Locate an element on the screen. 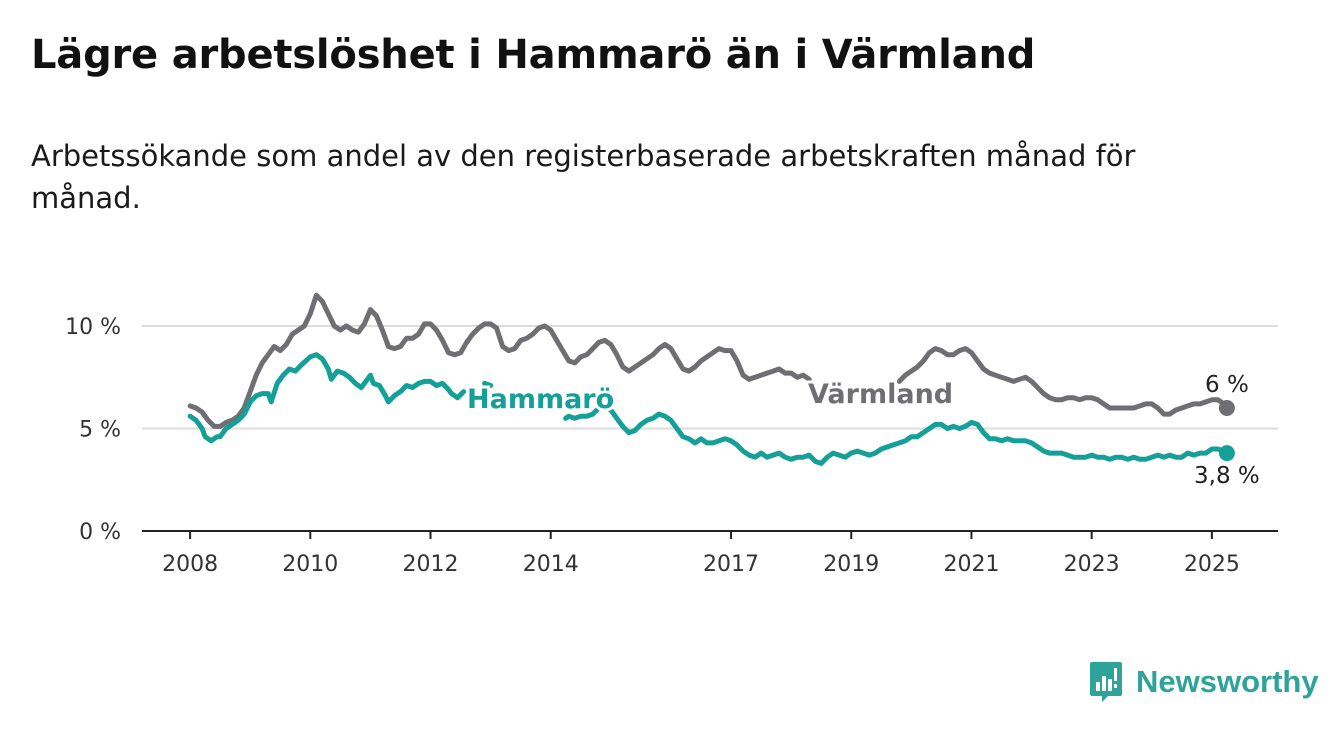  x-tick-label: 2010 is located at coordinates (310, 564).